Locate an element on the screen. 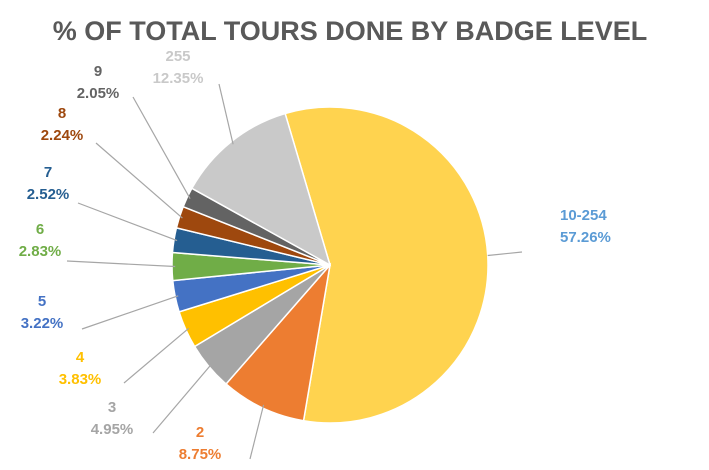 The height and width of the screenshot is (470, 709). slice-label-name-255: 255 is located at coordinates (177, 56).